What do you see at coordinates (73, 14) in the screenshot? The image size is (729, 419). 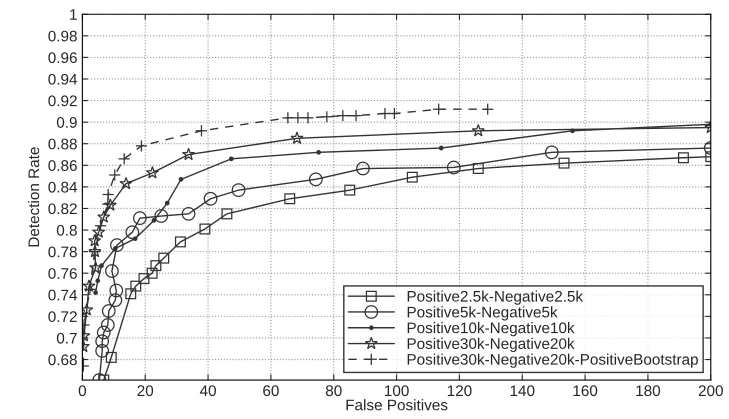 I see `y-tick-label: 1` at bounding box center [73, 14].